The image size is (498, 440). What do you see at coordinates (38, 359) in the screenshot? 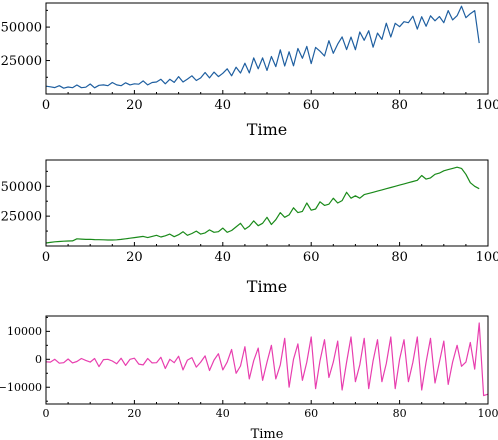
I see `y-tick-label: 0` at bounding box center [38, 359].